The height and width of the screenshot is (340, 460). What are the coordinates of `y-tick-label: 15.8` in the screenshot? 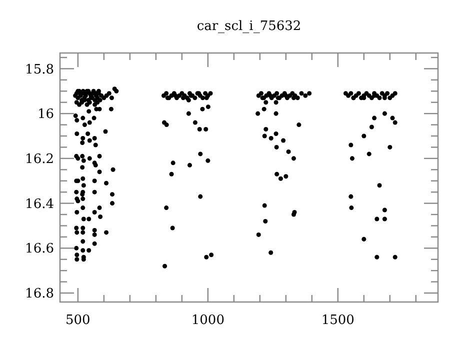 It's located at (39, 70).